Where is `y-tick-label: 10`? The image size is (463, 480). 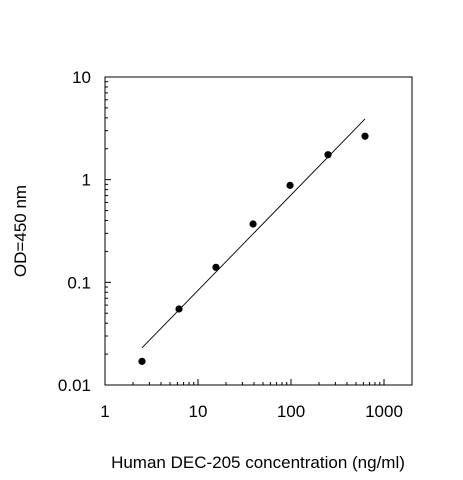 y-tick-label: 10 is located at coordinates (81, 77).